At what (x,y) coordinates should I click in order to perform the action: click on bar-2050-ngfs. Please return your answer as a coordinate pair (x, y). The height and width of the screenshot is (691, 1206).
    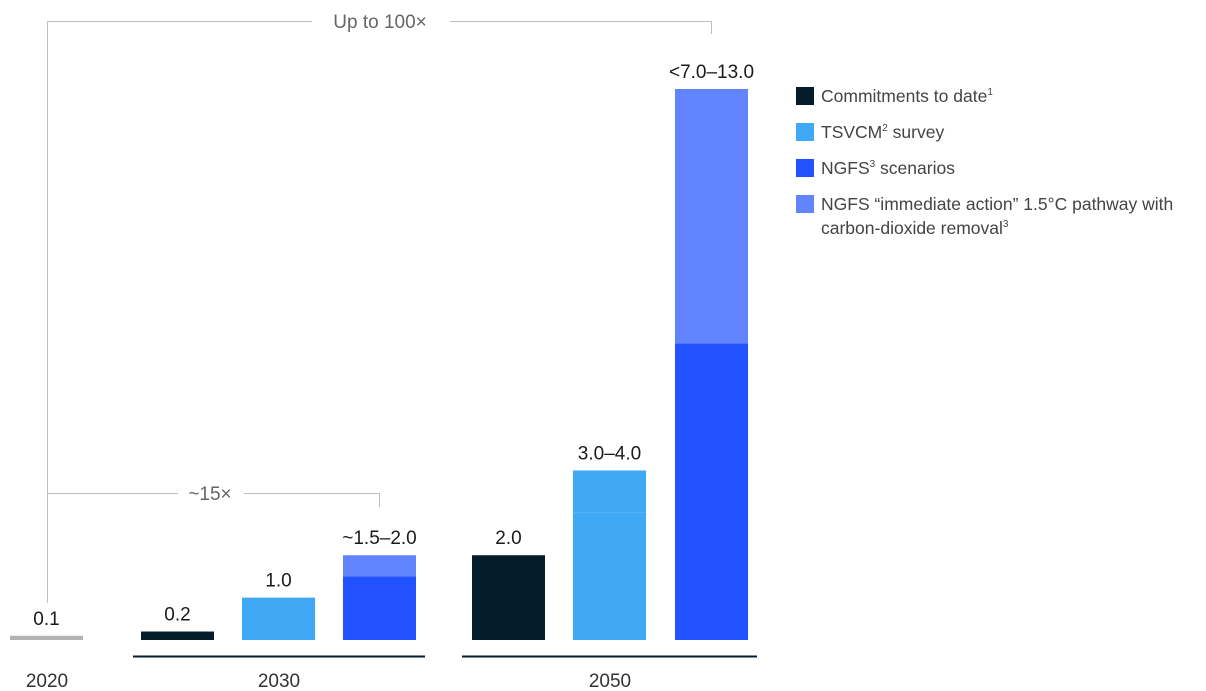
    Looking at the image, I should click on (711, 491).